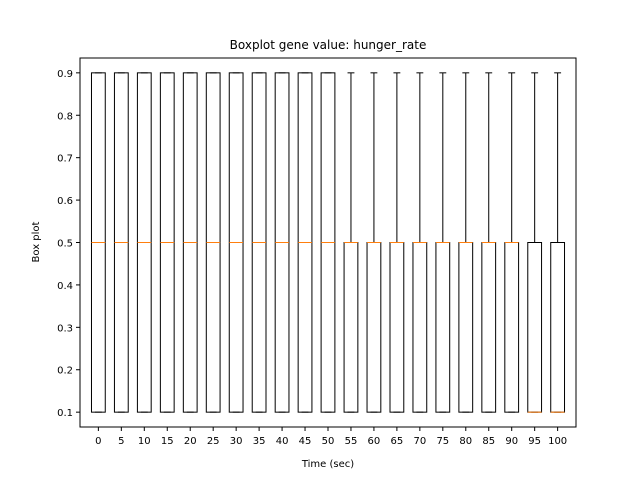  What do you see at coordinates (282, 441) in the screenshot?
I see `x-tick-label: 40` at bounding box center [282, 441].